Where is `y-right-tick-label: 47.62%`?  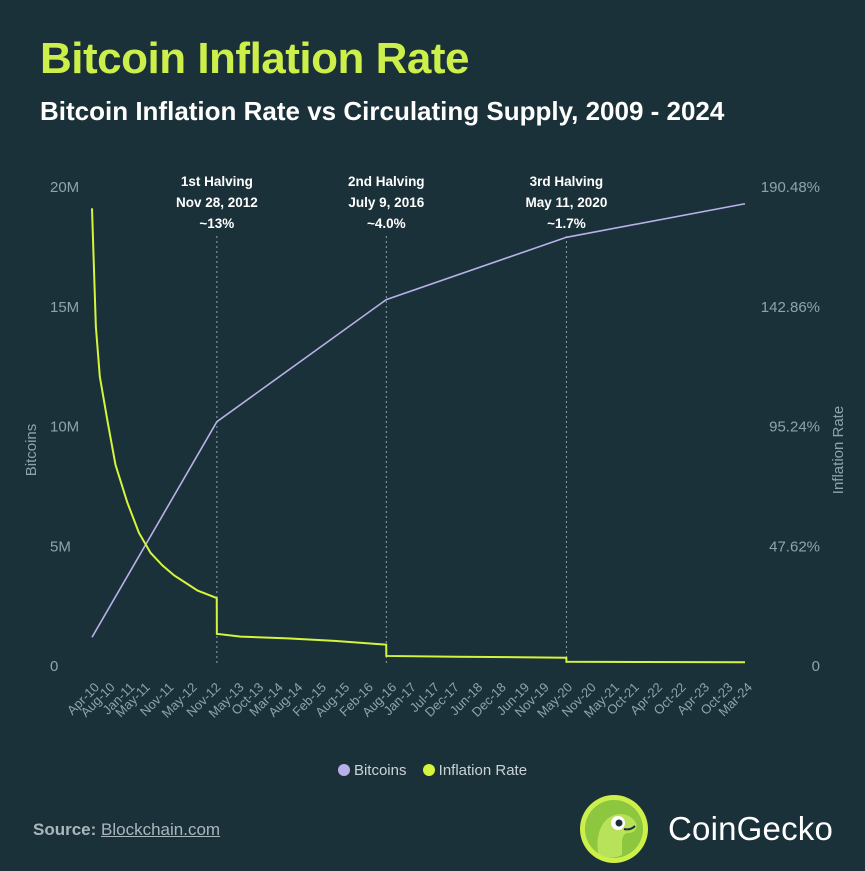
y-right-tick-label: 47.62% is located at coordinates (794, 546).